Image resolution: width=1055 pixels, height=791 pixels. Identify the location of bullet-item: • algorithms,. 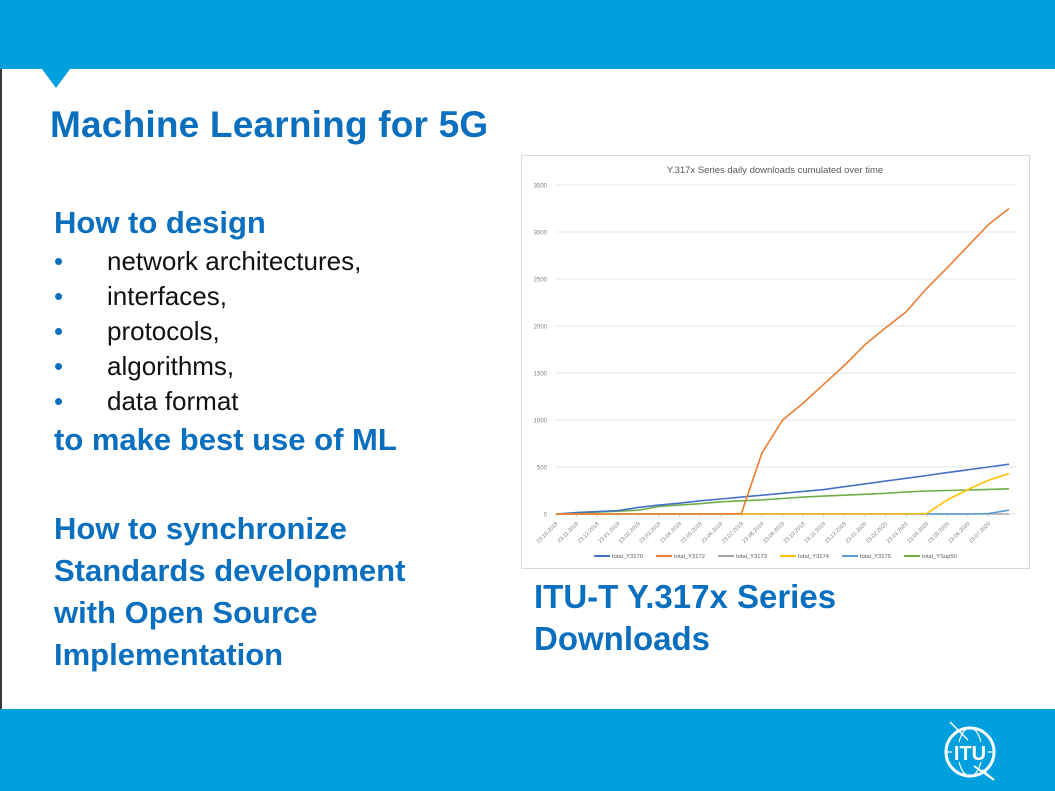
(274, 366).